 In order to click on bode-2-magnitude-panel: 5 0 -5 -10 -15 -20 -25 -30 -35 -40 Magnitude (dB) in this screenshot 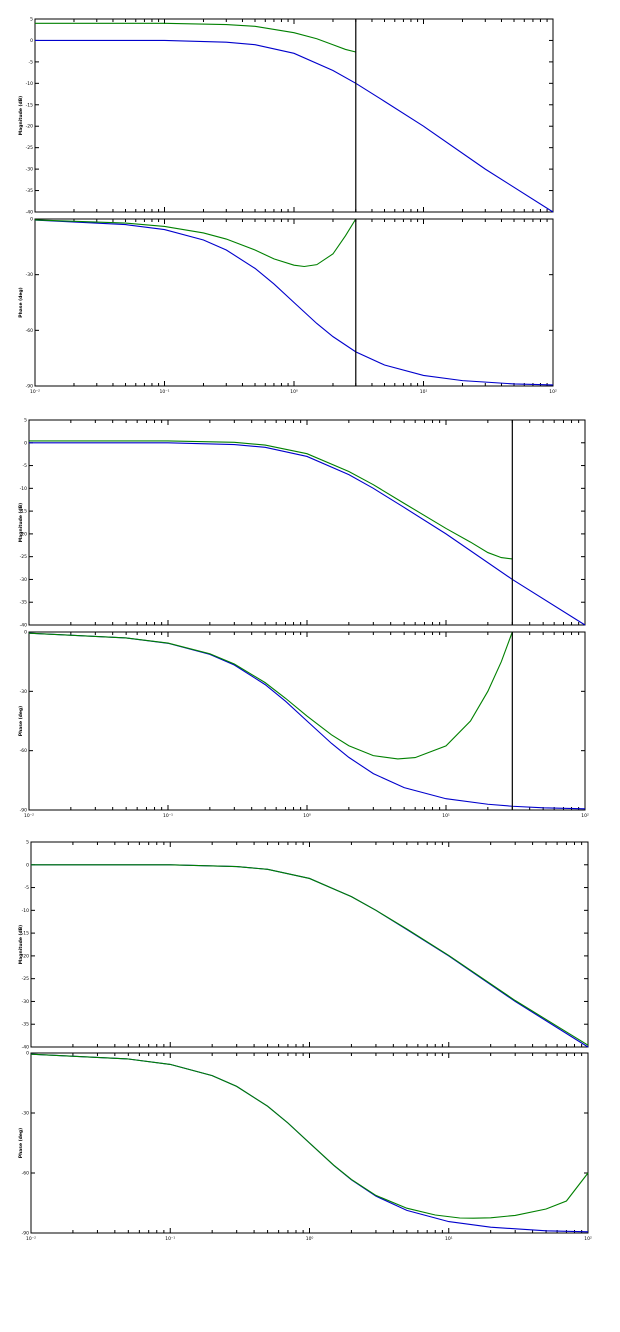, I will do `click(302, 523)`.